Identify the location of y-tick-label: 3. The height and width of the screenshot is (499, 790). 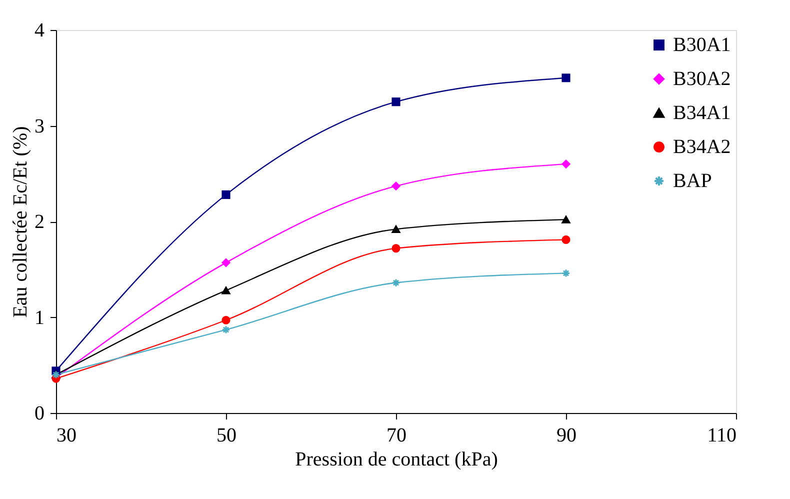
(39, 126).